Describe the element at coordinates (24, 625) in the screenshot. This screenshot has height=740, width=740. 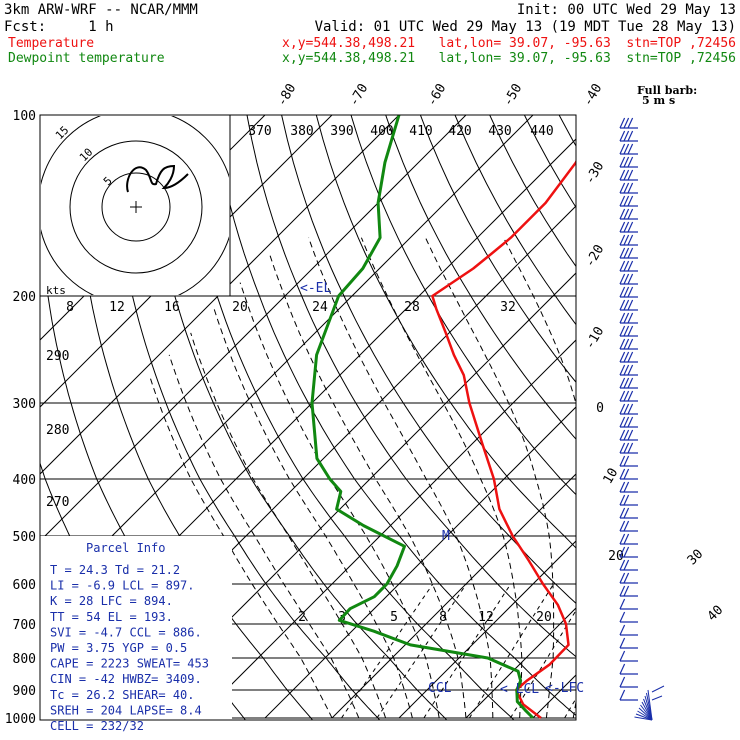
I see `pressure-label-700: 700` at that location.